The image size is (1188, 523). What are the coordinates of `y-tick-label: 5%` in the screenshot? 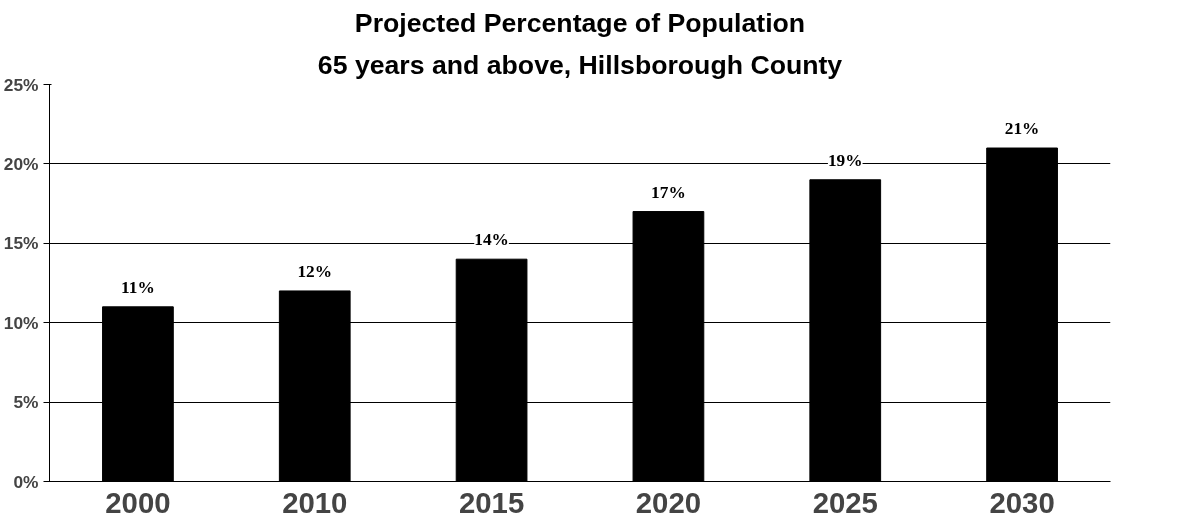 It's located at (26, 402).